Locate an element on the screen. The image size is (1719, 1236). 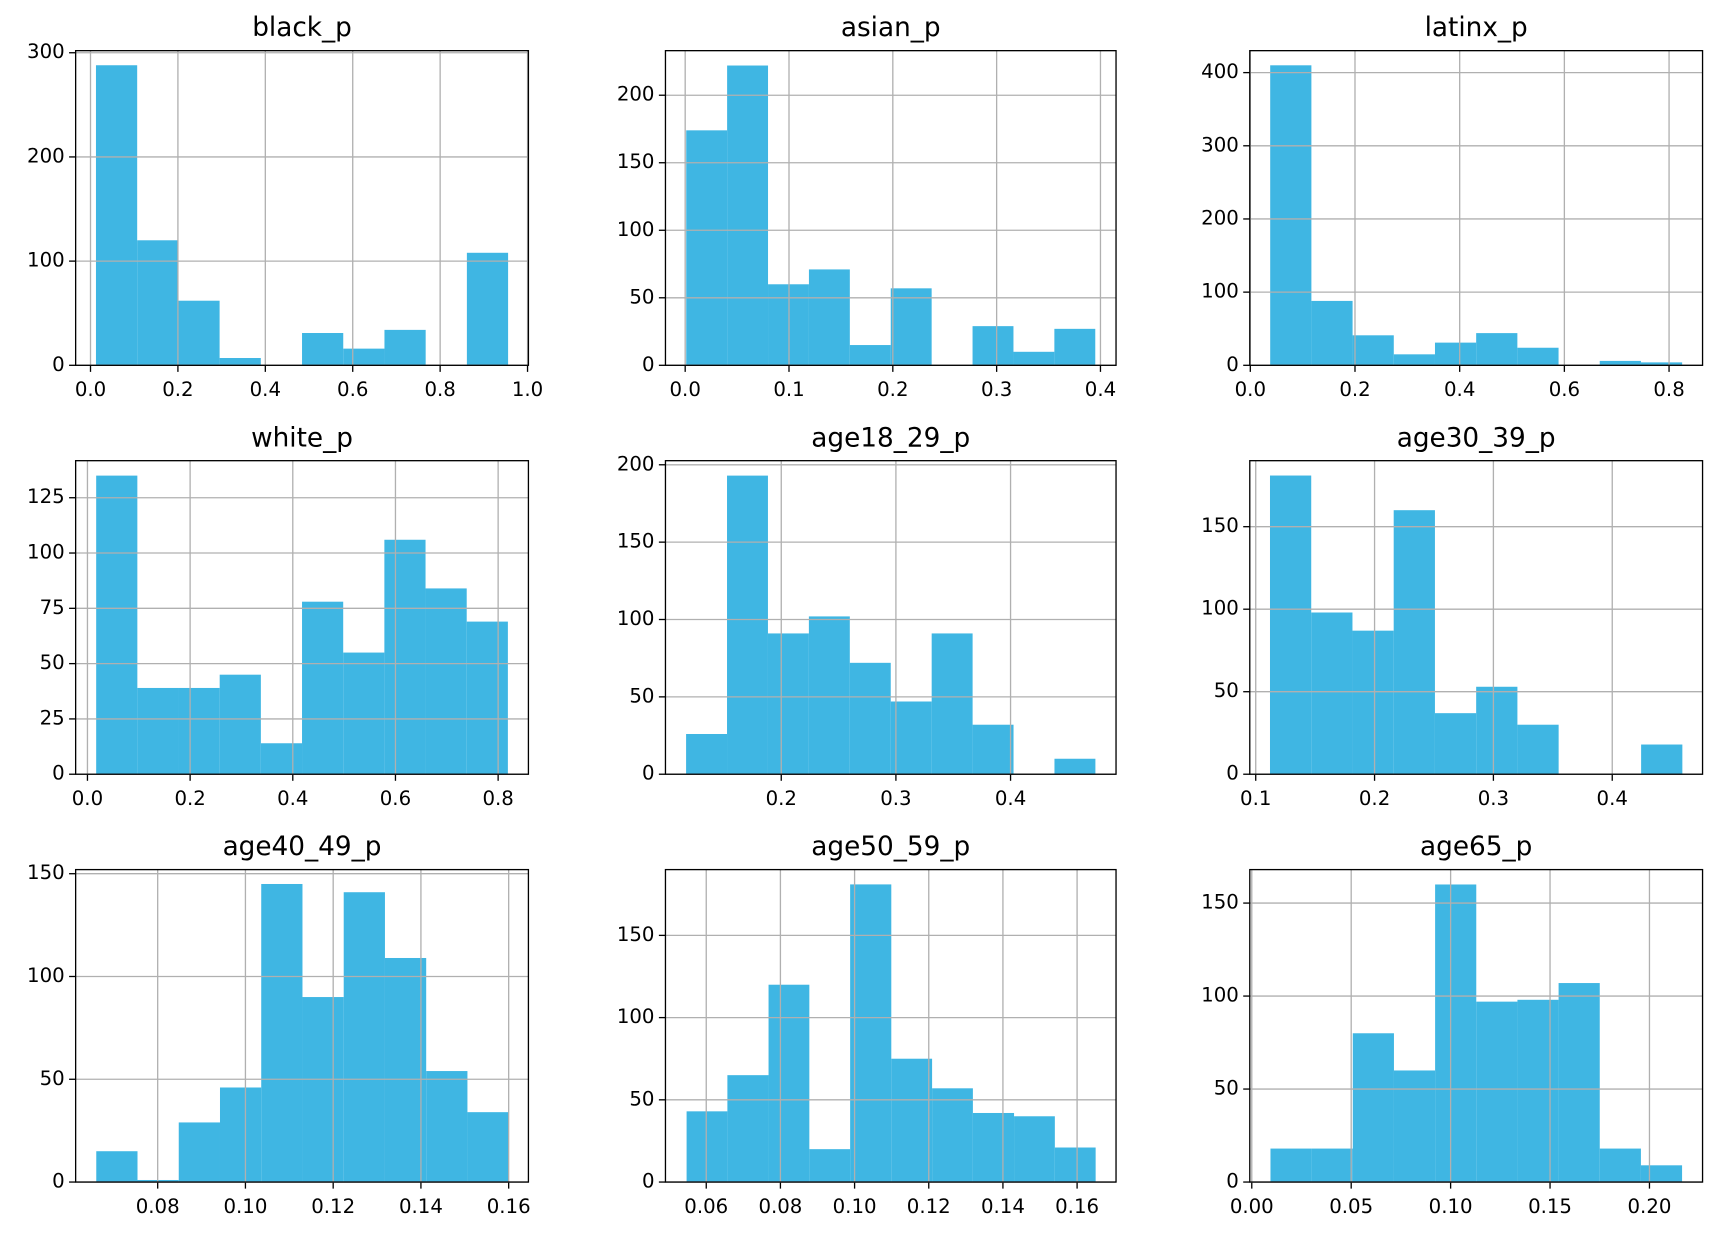
x-tick-label: 1.0 is located at coordinates (527, 389).